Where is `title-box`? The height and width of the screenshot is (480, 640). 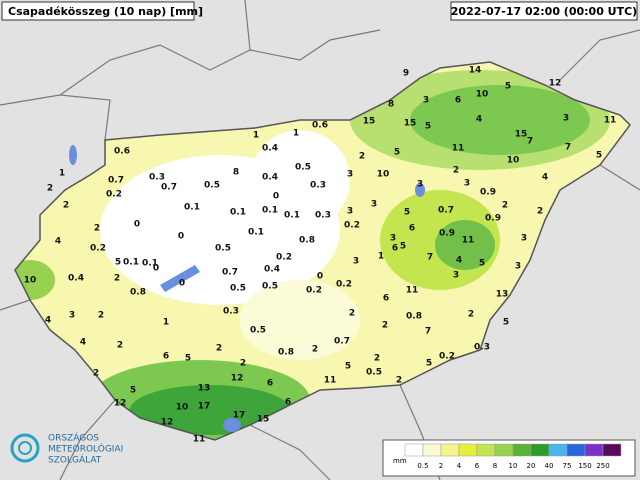 title-box is located at coordinates (98, 11).